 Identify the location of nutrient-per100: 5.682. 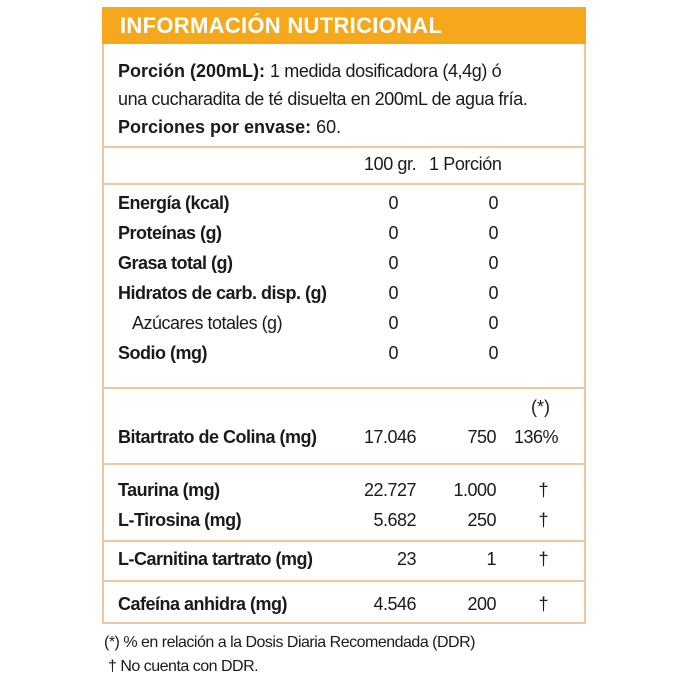
(394, 520).